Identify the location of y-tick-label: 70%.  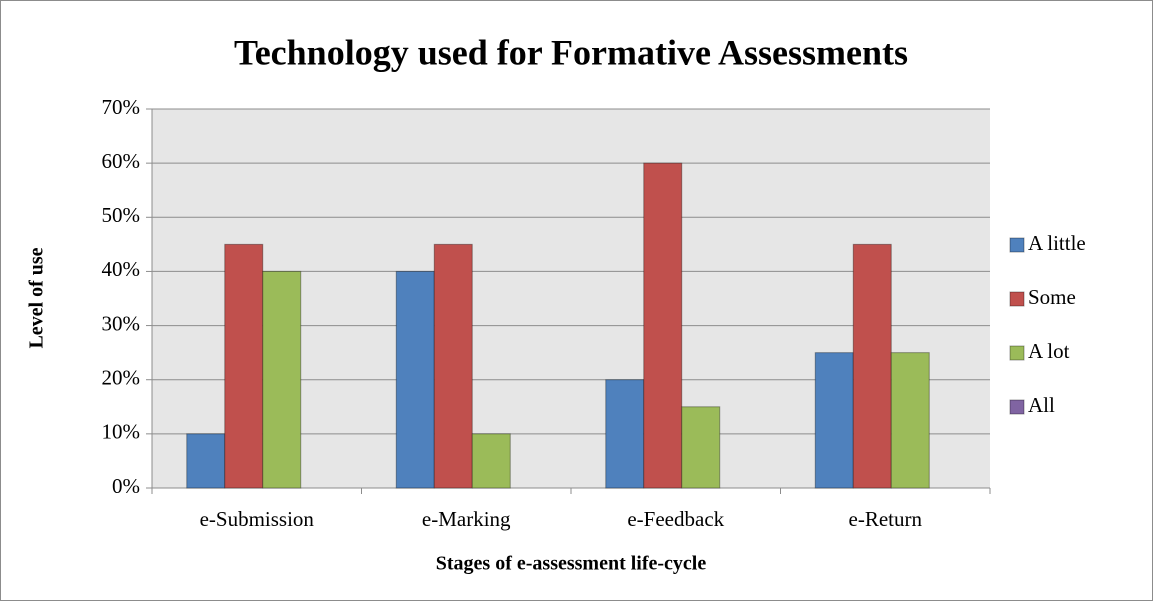
(121, 107).